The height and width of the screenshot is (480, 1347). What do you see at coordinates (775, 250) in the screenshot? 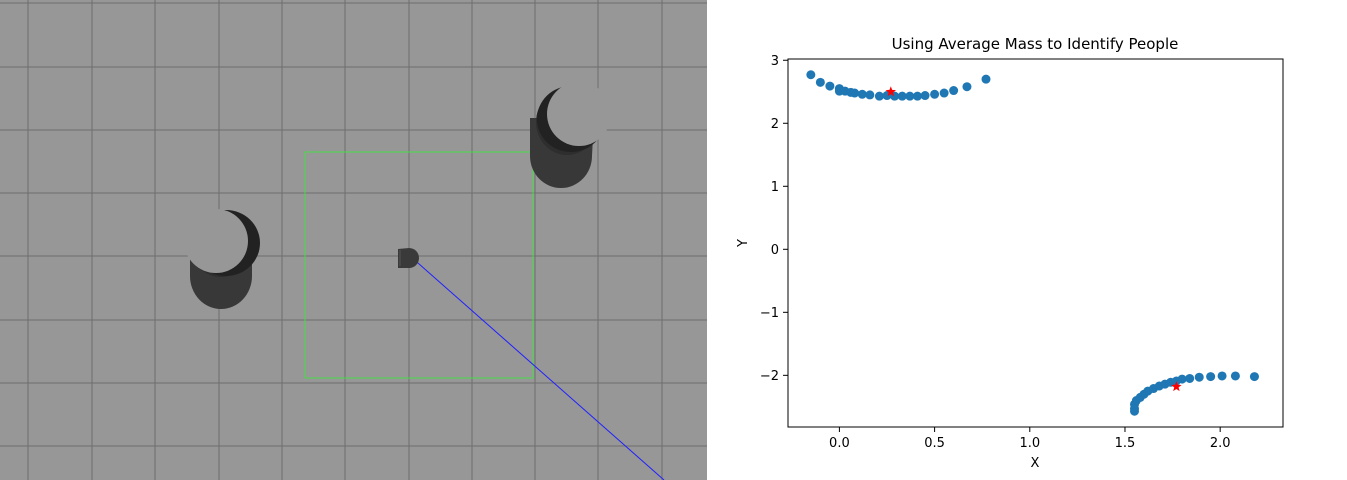
I see `y-tick-label: 0` at bounding box center [775, 250].